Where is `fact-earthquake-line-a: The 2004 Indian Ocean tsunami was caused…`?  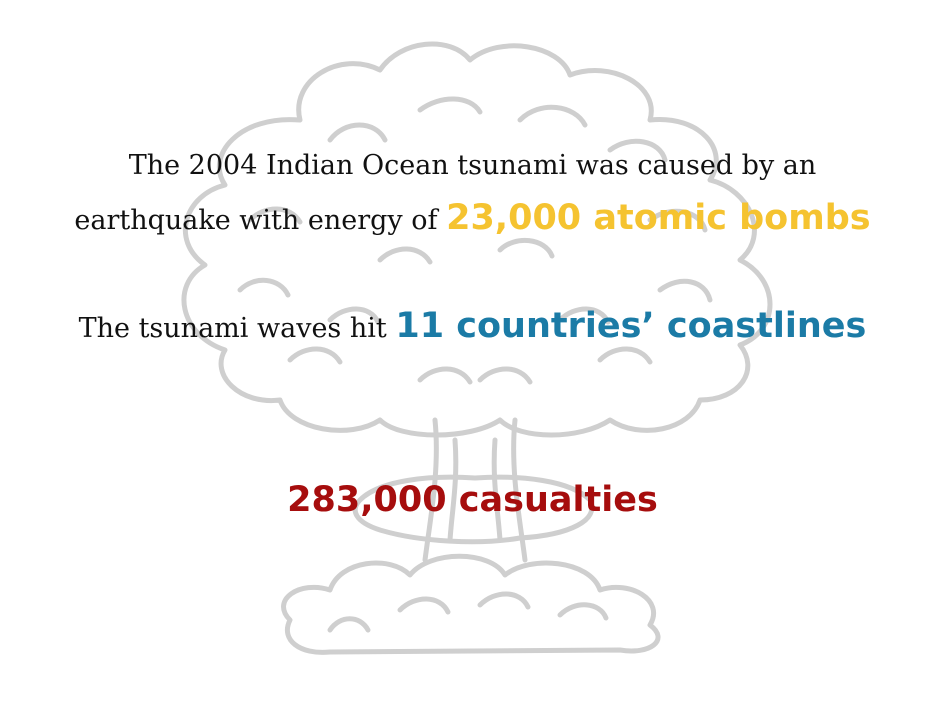
fact-earthquake-line-a: The 2004 Indian Ocean tsunami was caused… is located at coordinates (472, 166).